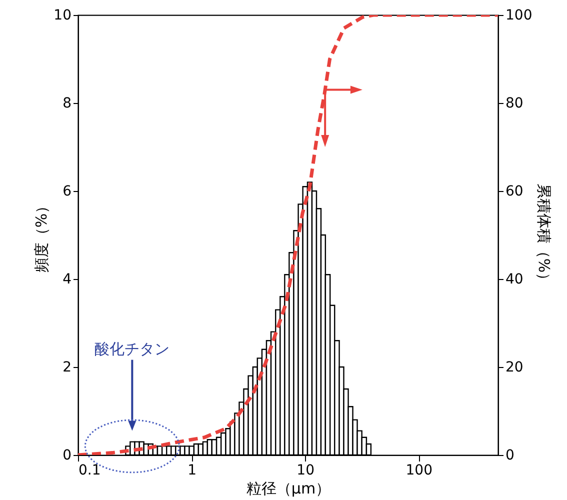 The height and width of the screenshot is (500, 567). Describe the element at coordinates (519, 16) in the screenshot. I see `y2-tick-label: 100` at that location.